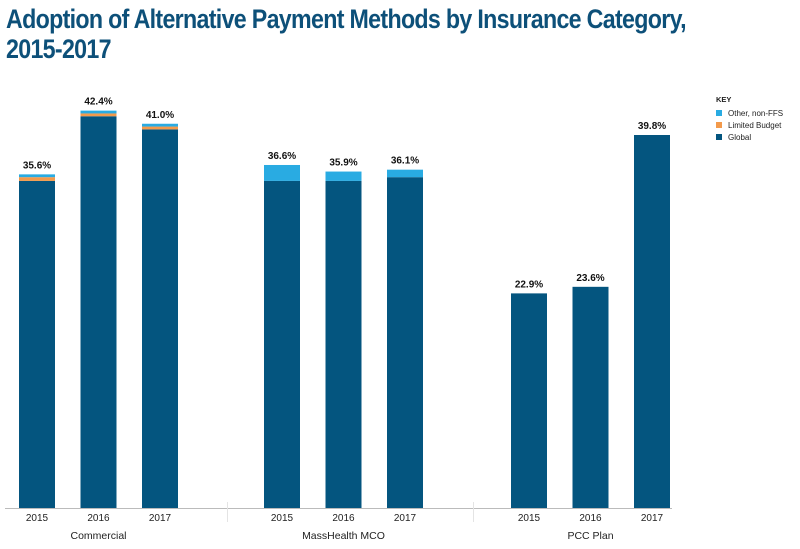 This screenshot has height=549, width=800. I want to click on data-label: 23.6%, so click(590, 278).